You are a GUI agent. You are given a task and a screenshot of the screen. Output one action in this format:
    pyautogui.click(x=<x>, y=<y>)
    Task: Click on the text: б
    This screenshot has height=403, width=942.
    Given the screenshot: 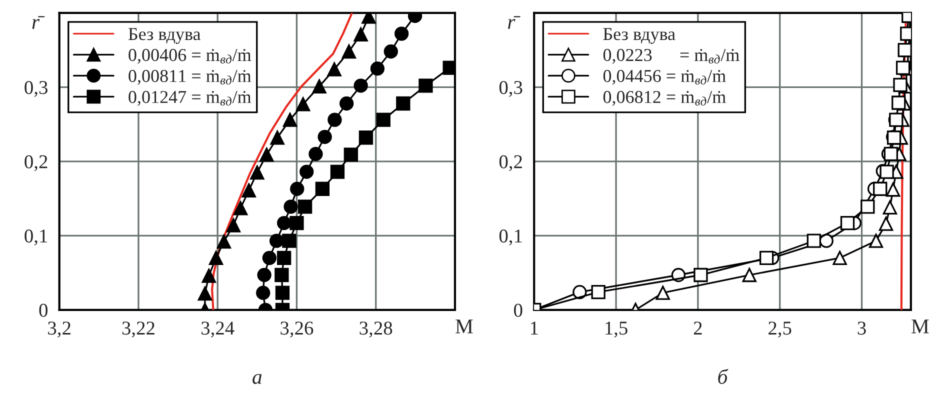 What is the action you would take?
    pyautogui.click(x=723, y=376)
    